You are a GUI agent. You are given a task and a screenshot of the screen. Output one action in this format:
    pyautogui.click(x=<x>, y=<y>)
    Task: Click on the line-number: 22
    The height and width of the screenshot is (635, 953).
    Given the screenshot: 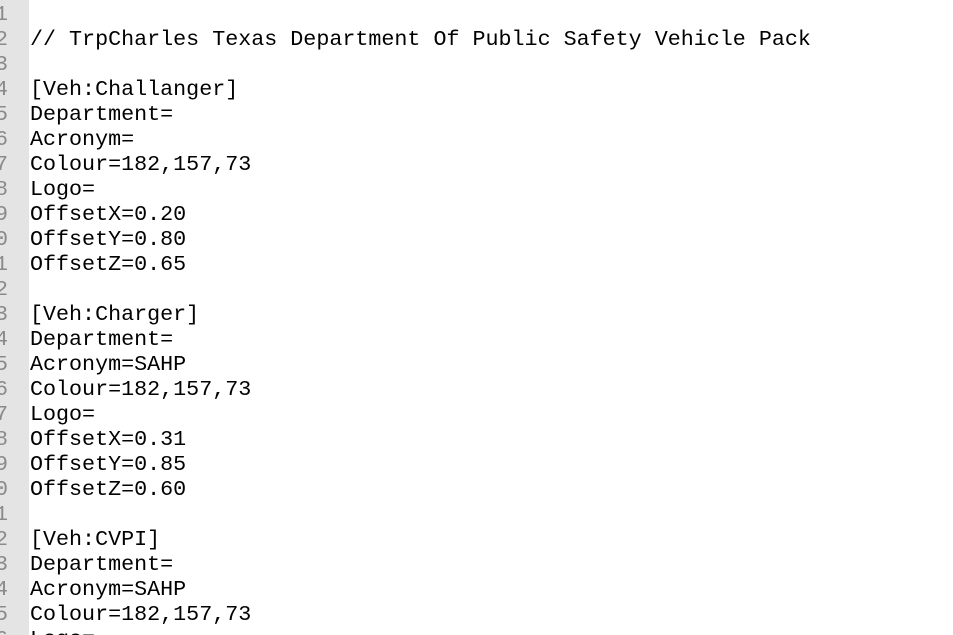 What is the action you would take?
    pyautogui.click(x=4, y=539)
    